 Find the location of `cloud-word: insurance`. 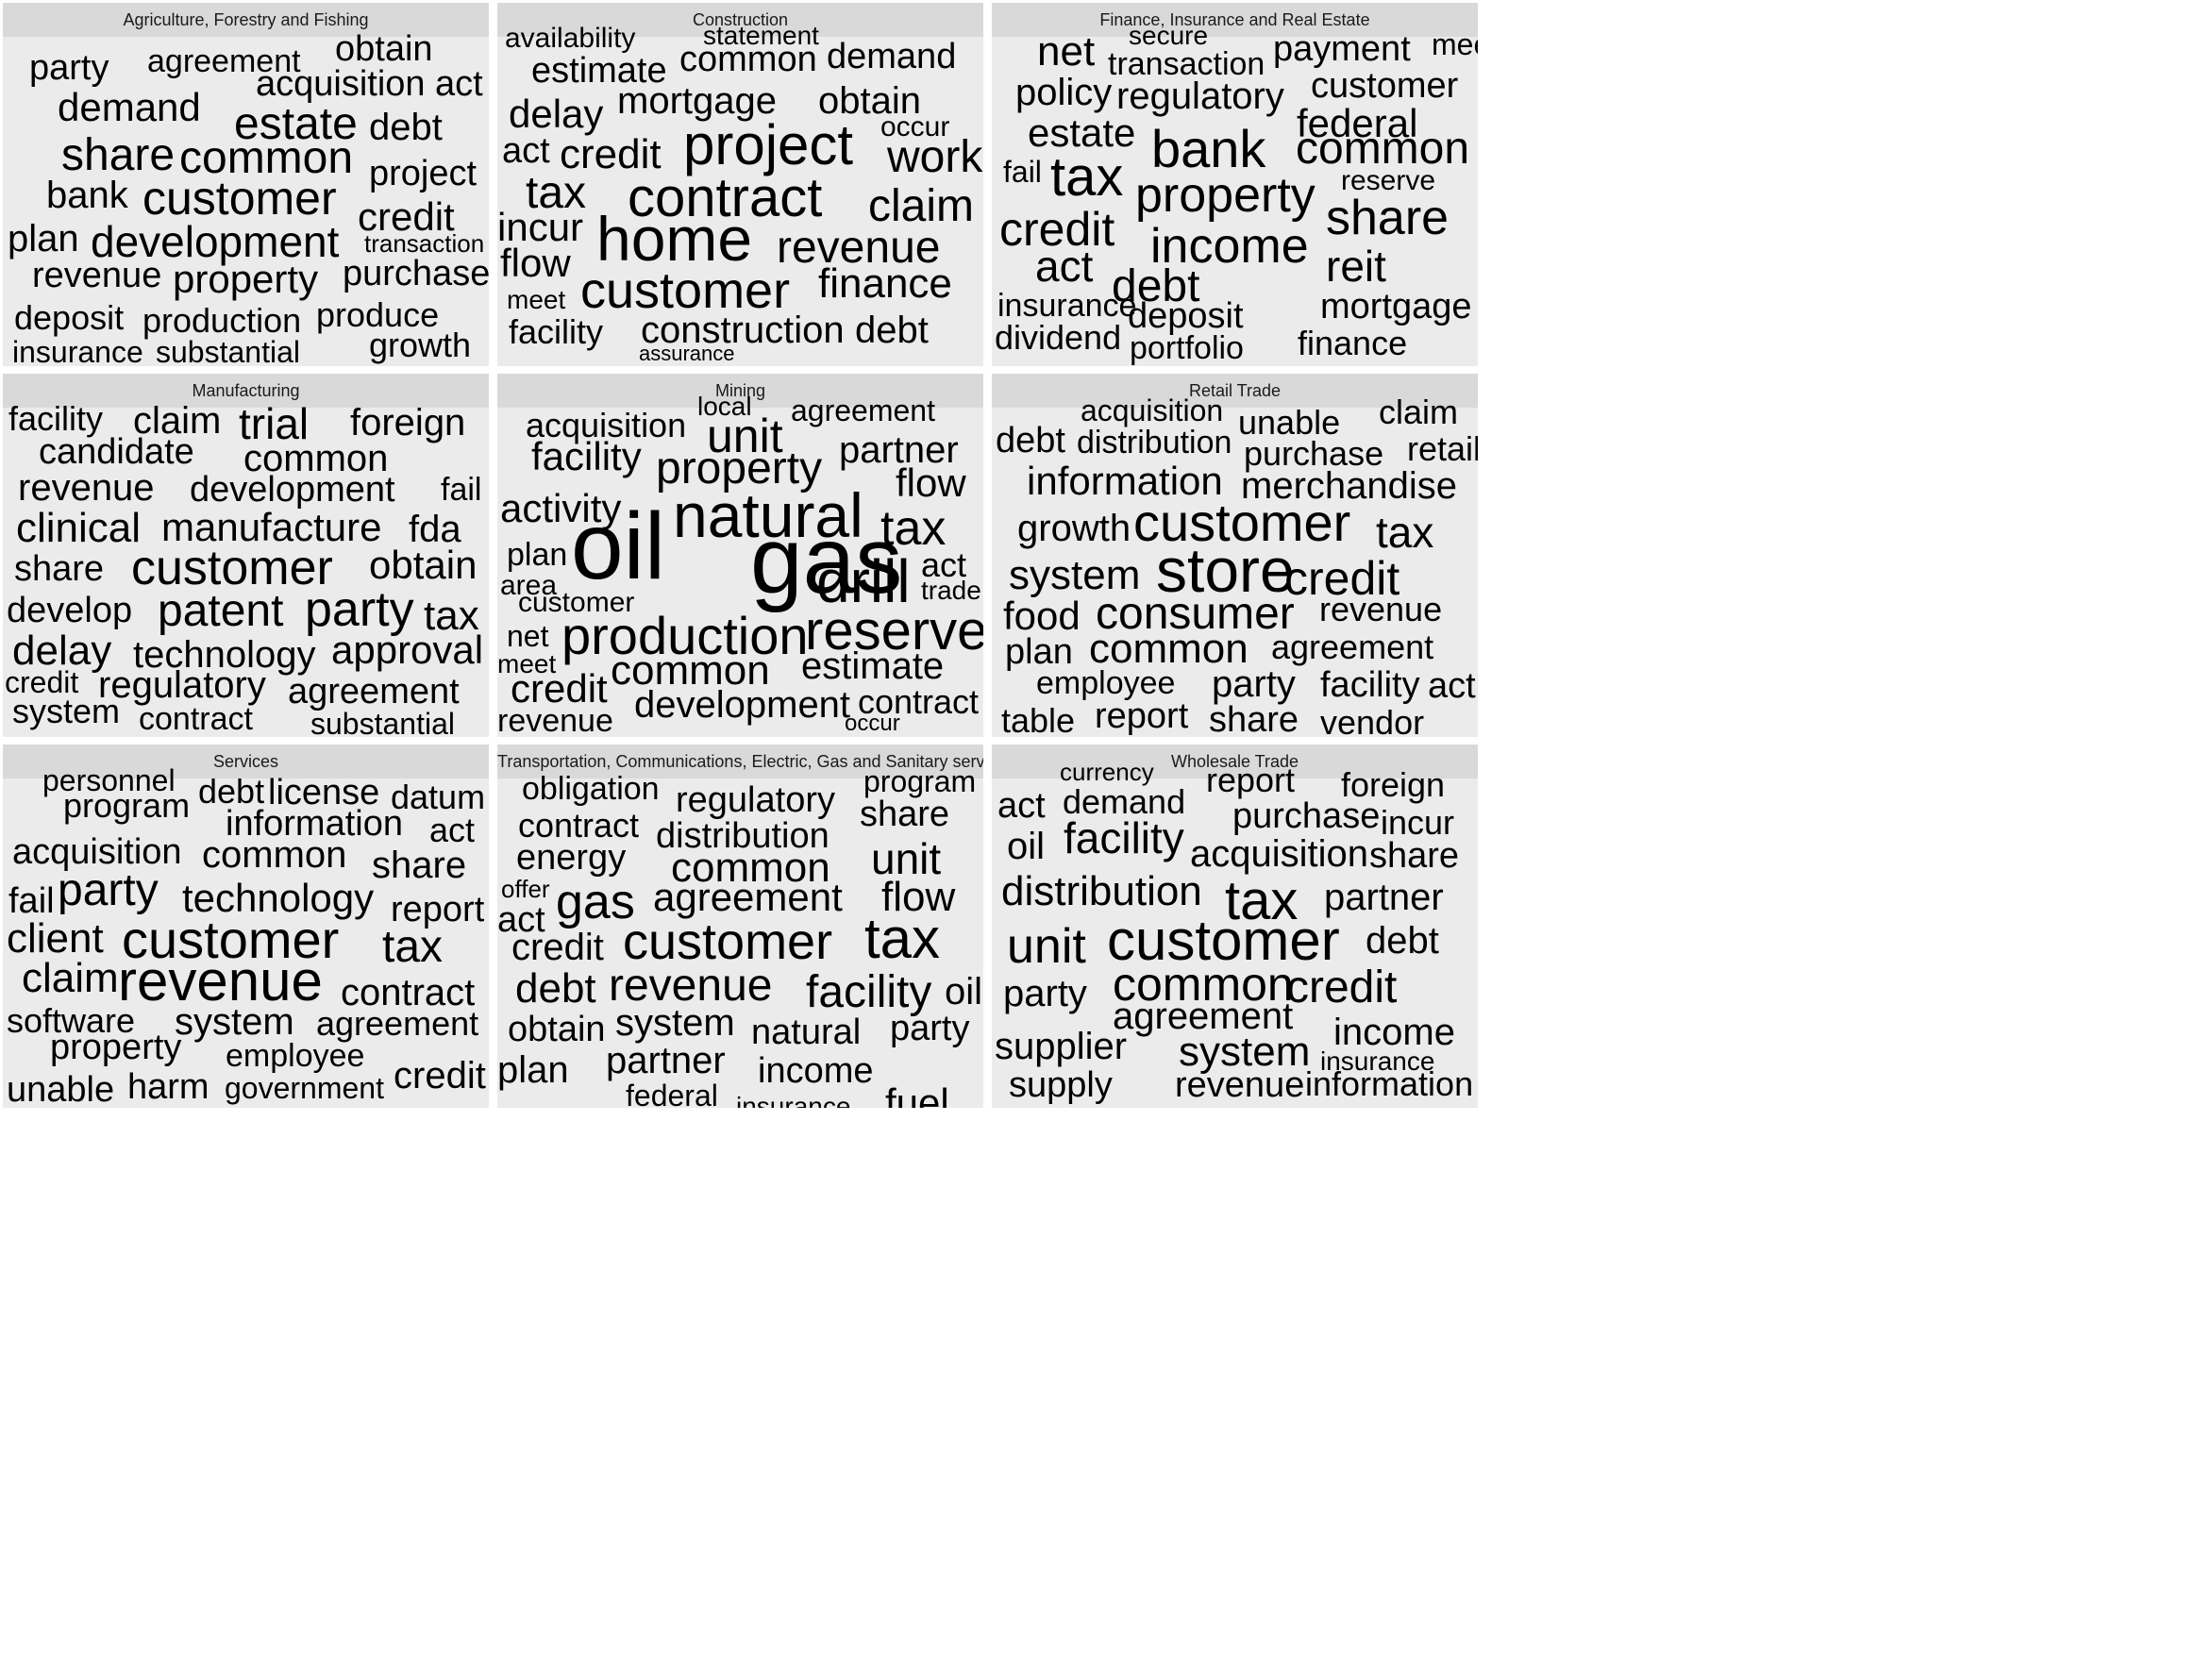

cloud-word: insurance is located at coordinates (1067, 306).